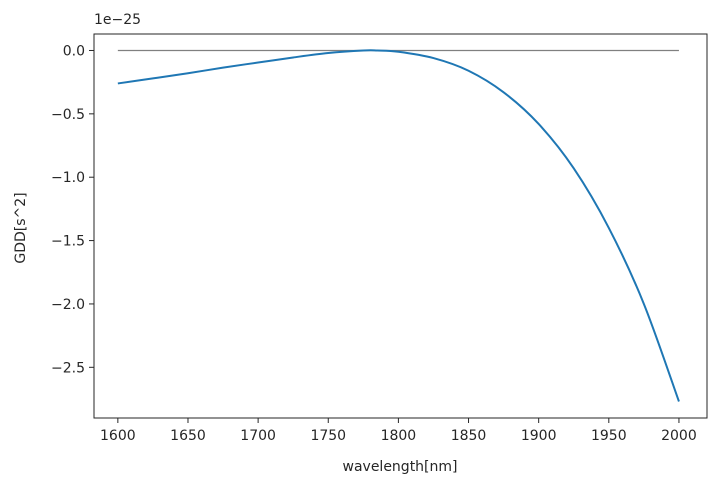 This screenshot has height=477, width=713. Describe the element at coordinates (68, 242) in the screenshot. I see `y-tick-label: −1.5` at that location.